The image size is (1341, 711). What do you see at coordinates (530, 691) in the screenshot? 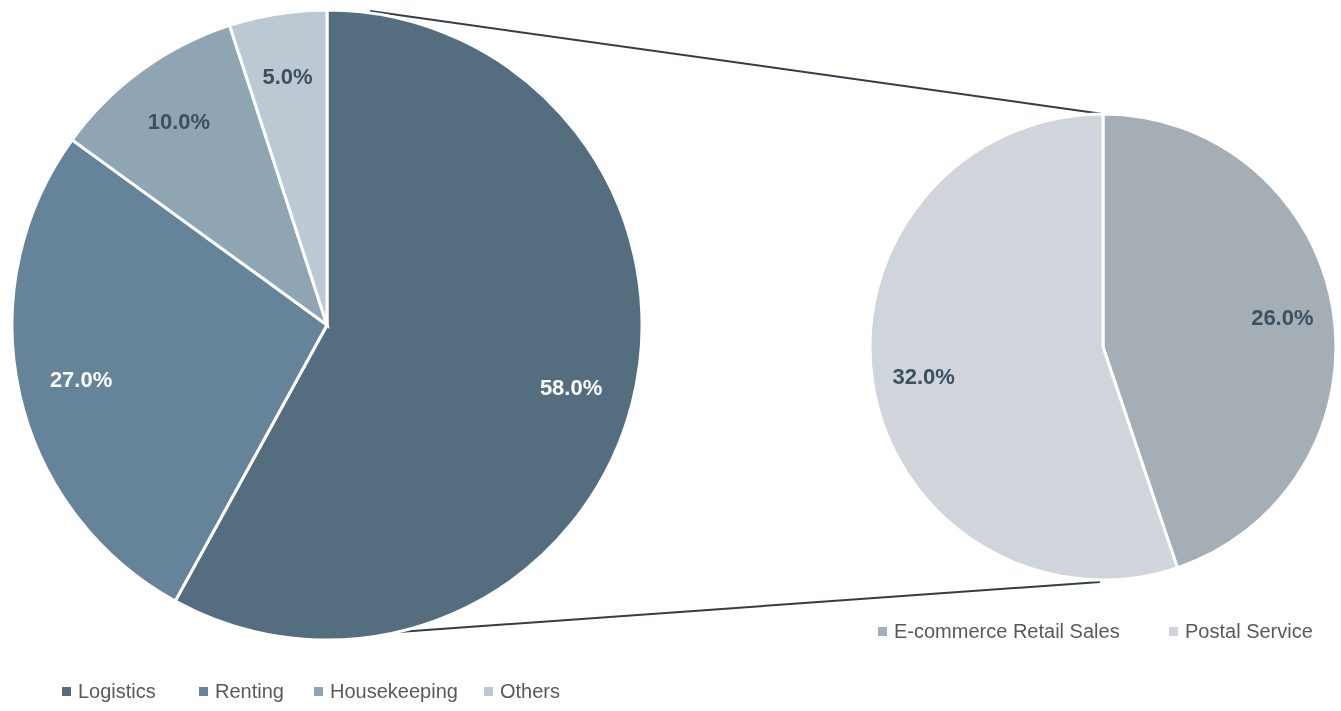
I see `legend-label: Others` at bounding box center [530, 691].